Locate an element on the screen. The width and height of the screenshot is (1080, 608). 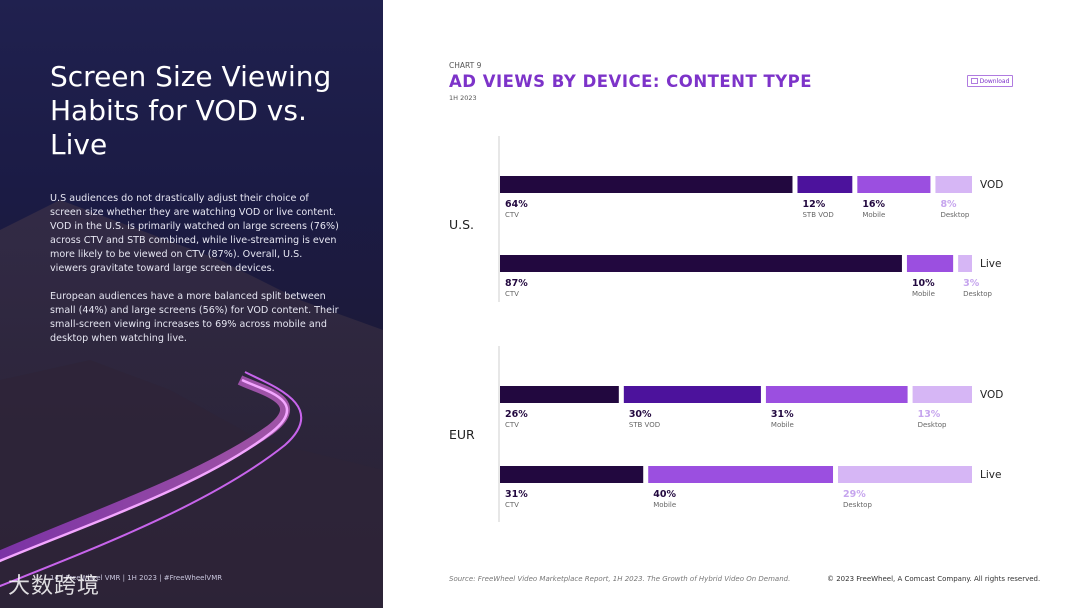
device-label-u-s-vod-mobile: Mobile is located at coordinates (873, 215).